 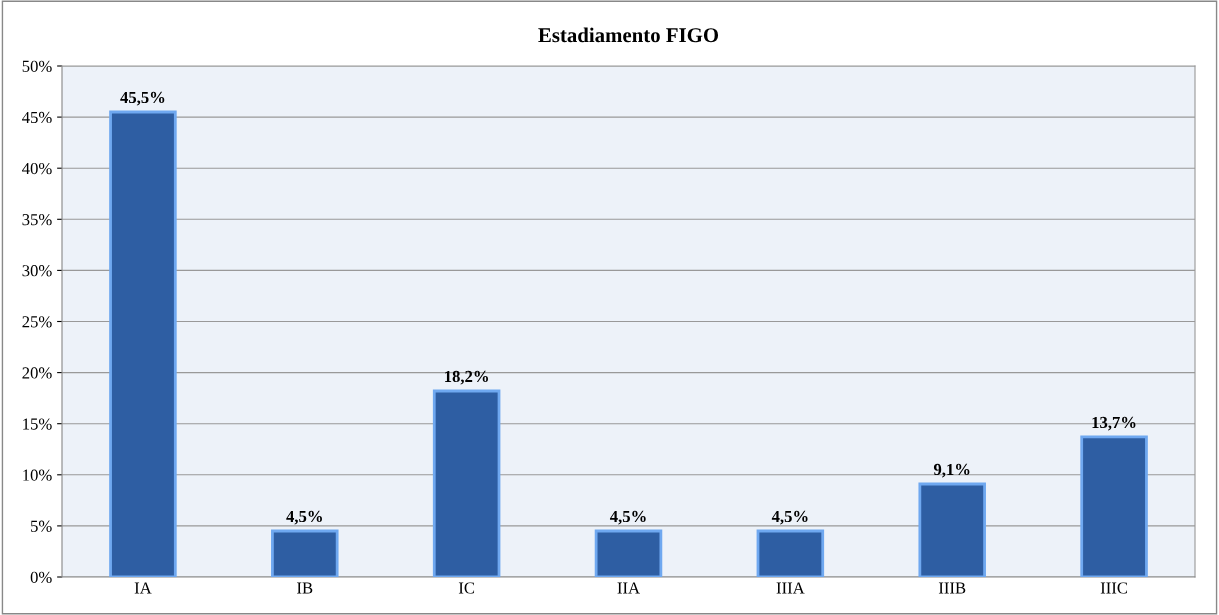 I want to click on chart-title: Estadiamento FIGO, so click(x=628, y=35).